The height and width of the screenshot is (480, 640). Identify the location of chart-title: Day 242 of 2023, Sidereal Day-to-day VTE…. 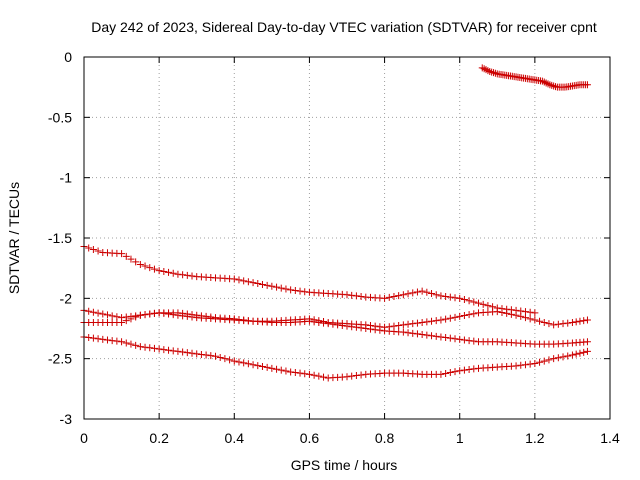
(344, 27).